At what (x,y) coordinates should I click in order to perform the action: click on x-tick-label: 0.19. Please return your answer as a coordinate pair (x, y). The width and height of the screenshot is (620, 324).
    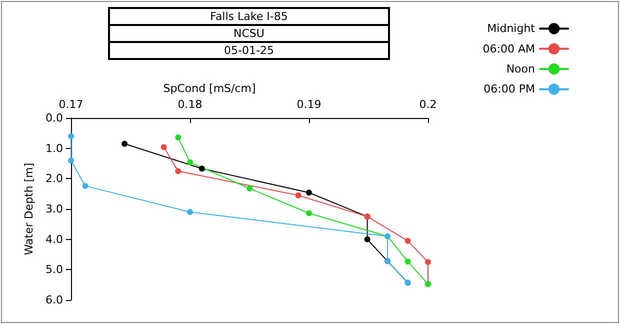
    Looking at the image, I should click on (309, 104).